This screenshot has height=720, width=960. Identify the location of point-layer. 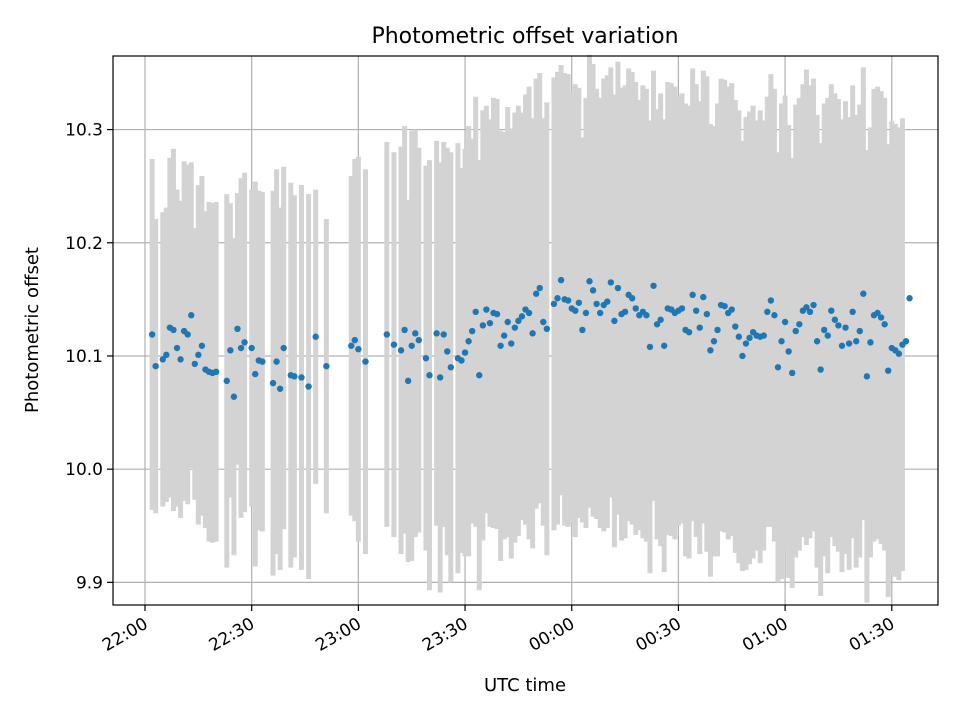
(530, 338).